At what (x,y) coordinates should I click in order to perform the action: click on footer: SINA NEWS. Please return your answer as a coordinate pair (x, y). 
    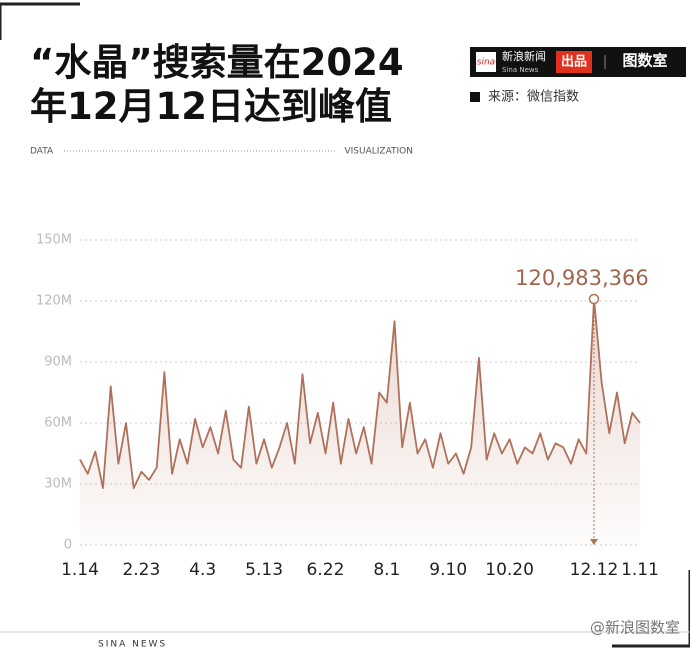
    Looking at the image, I should click on (132, 644).